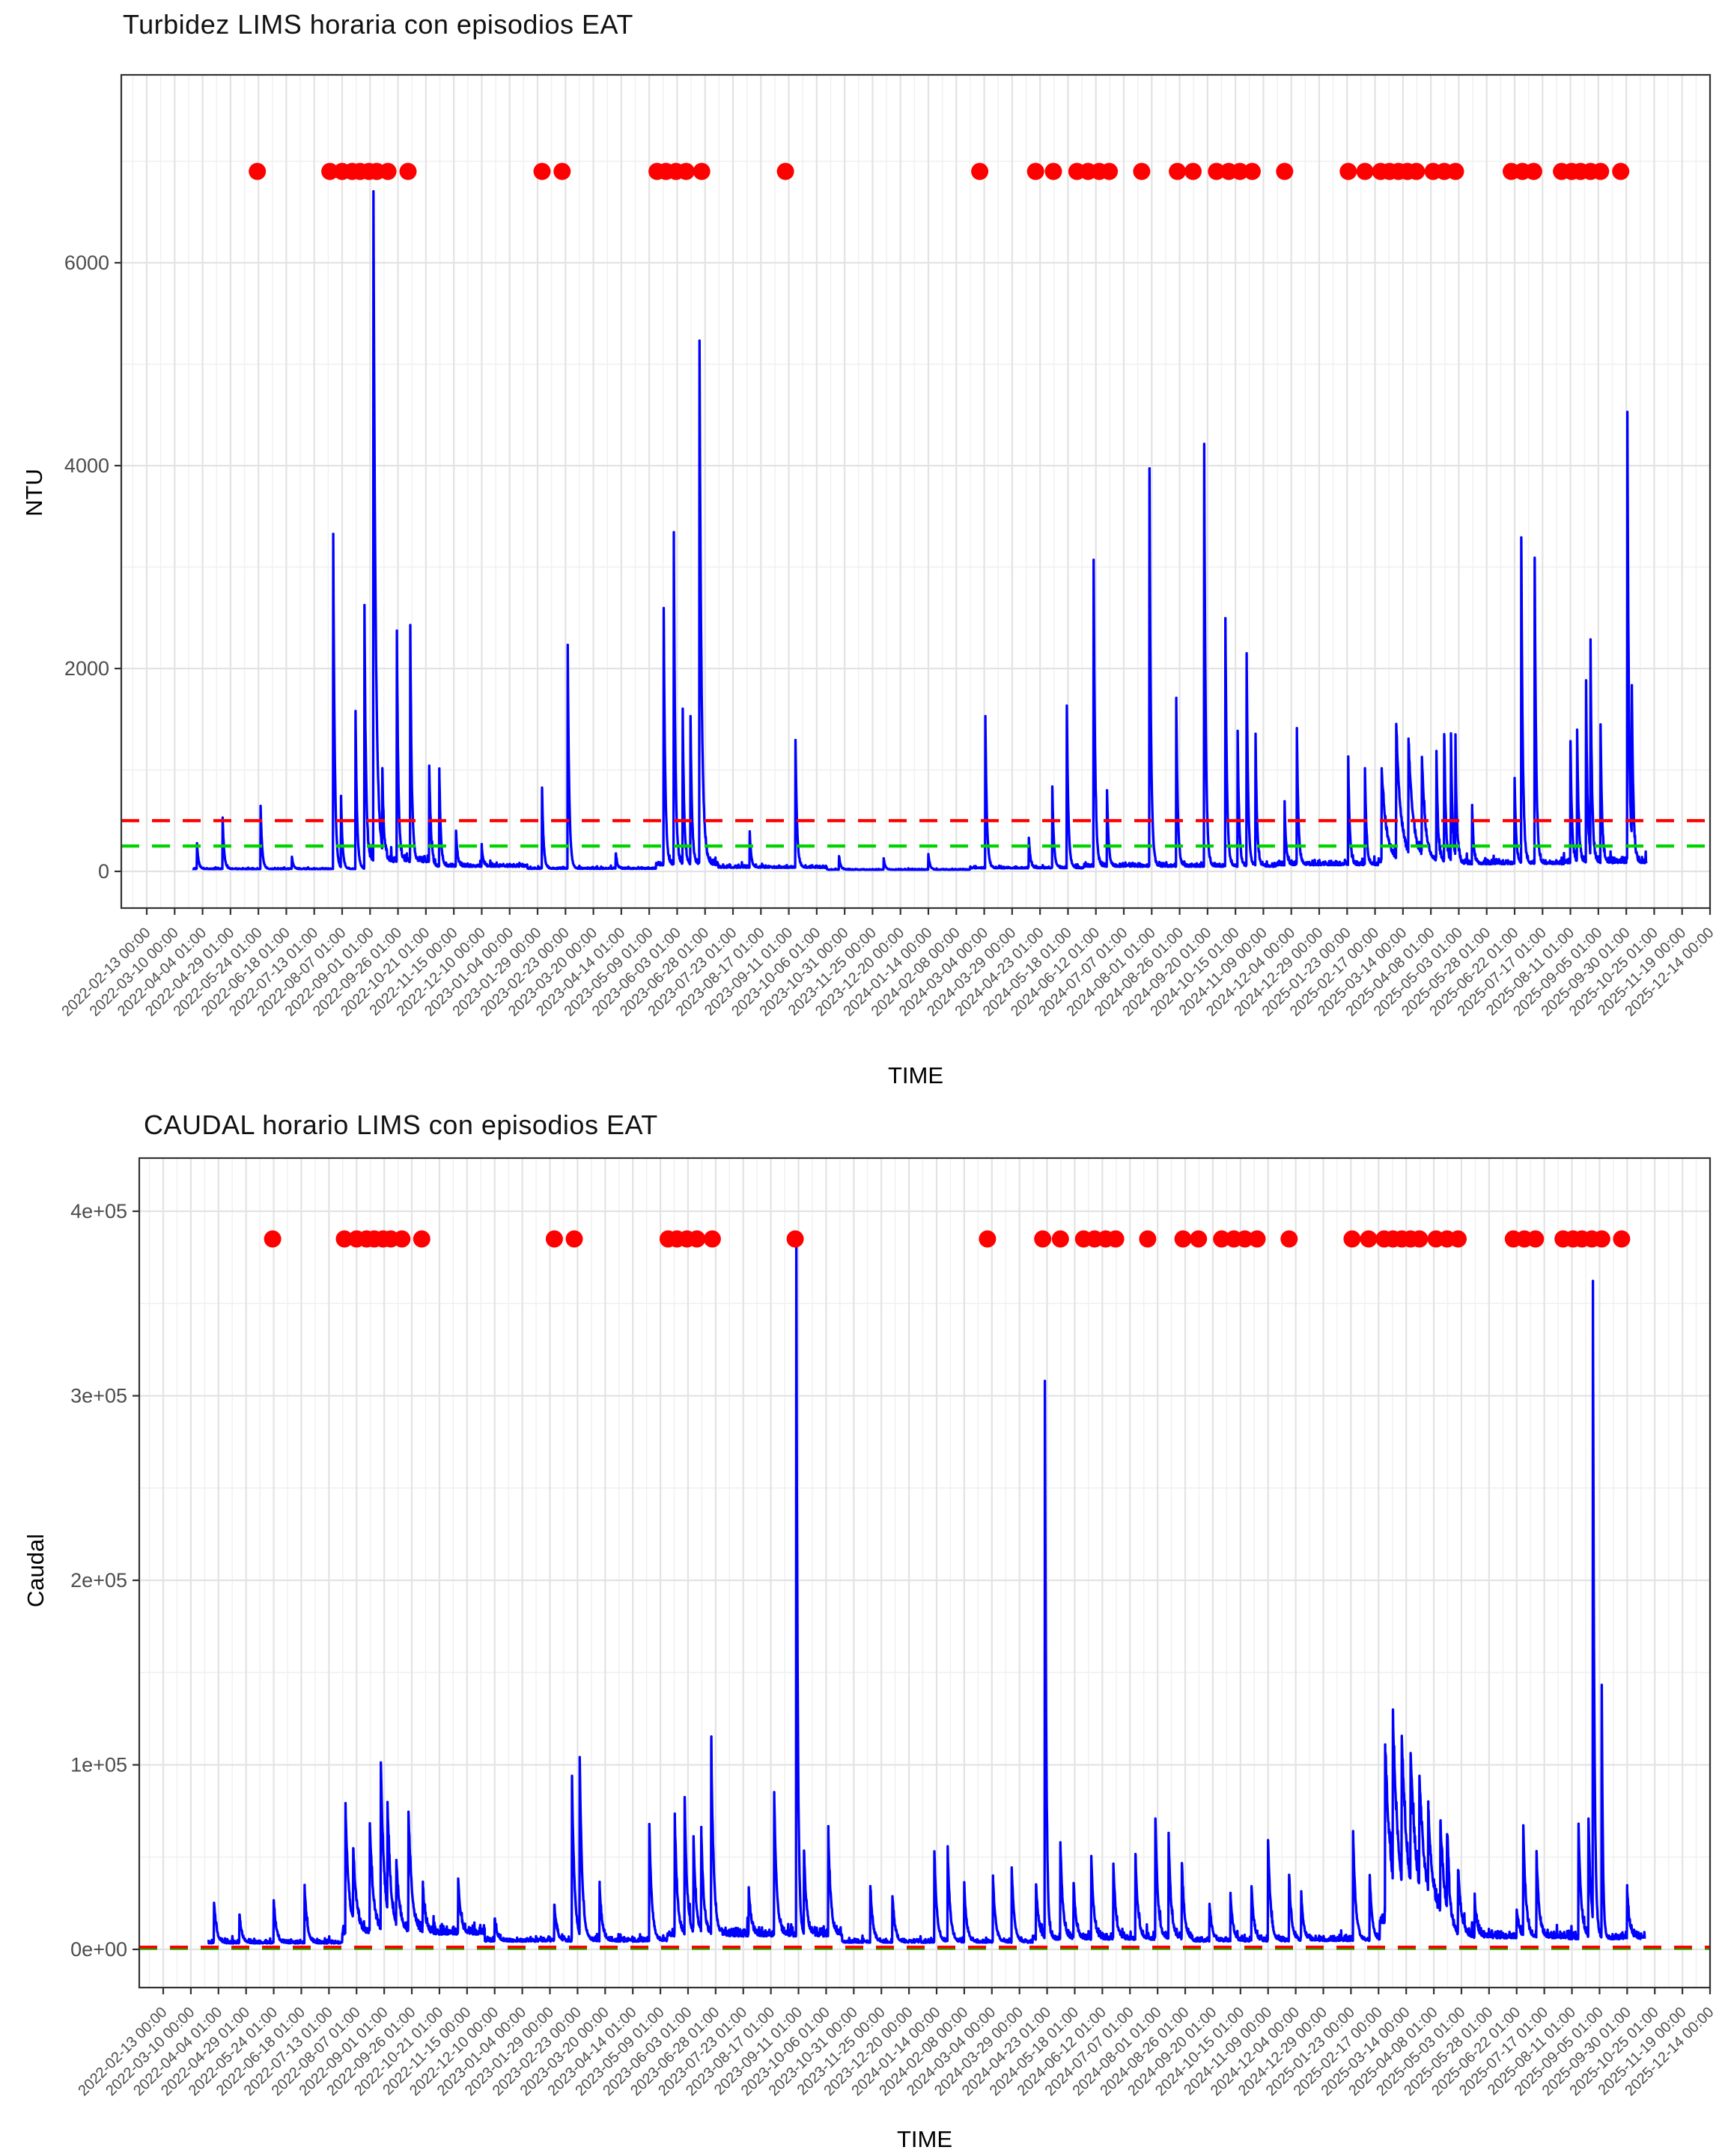  What do you see at coordinates (99, 1949) in the screenshot?
I see `y-tick-label: 0e+00` at bounding box center [99, 1949].